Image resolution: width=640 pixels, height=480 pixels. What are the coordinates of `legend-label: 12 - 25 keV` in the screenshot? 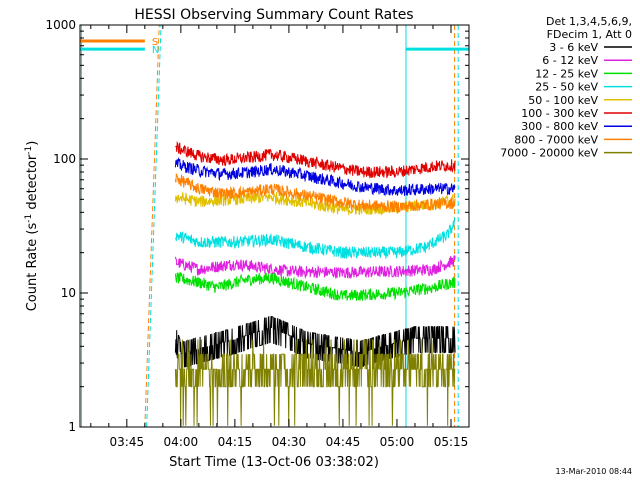 It's located at (566, 73).